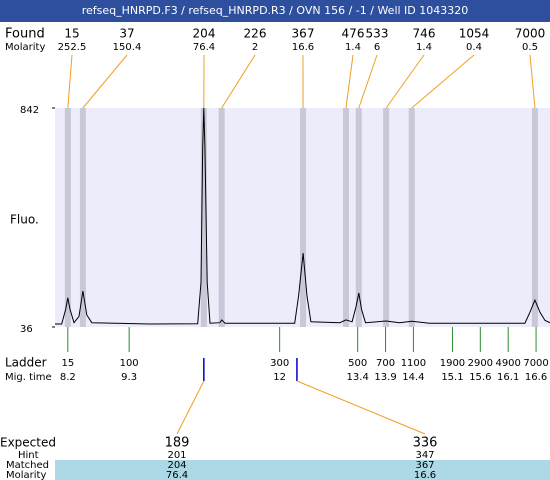 Image resolution: width=550 pixels, height=480 pixels. Describe the element at coordinates (302, 475) in the screenshot. I see `molarity-row-bg` at that location.